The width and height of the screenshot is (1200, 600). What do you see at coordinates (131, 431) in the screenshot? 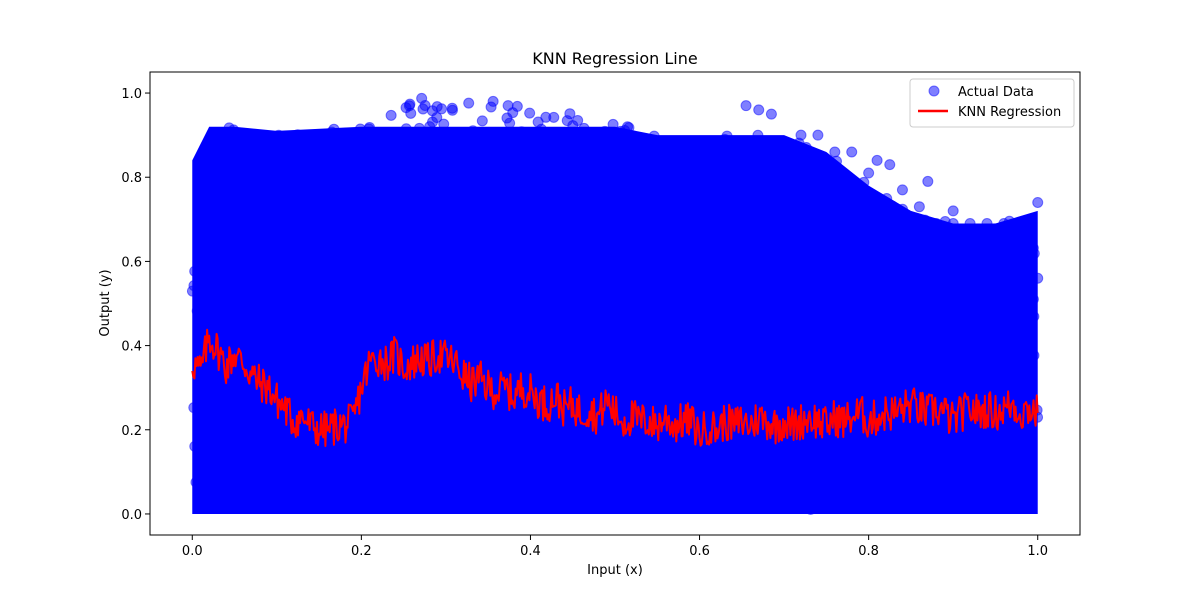
I see `y-tick-label: 0.2` at bounding box center [131, 431].